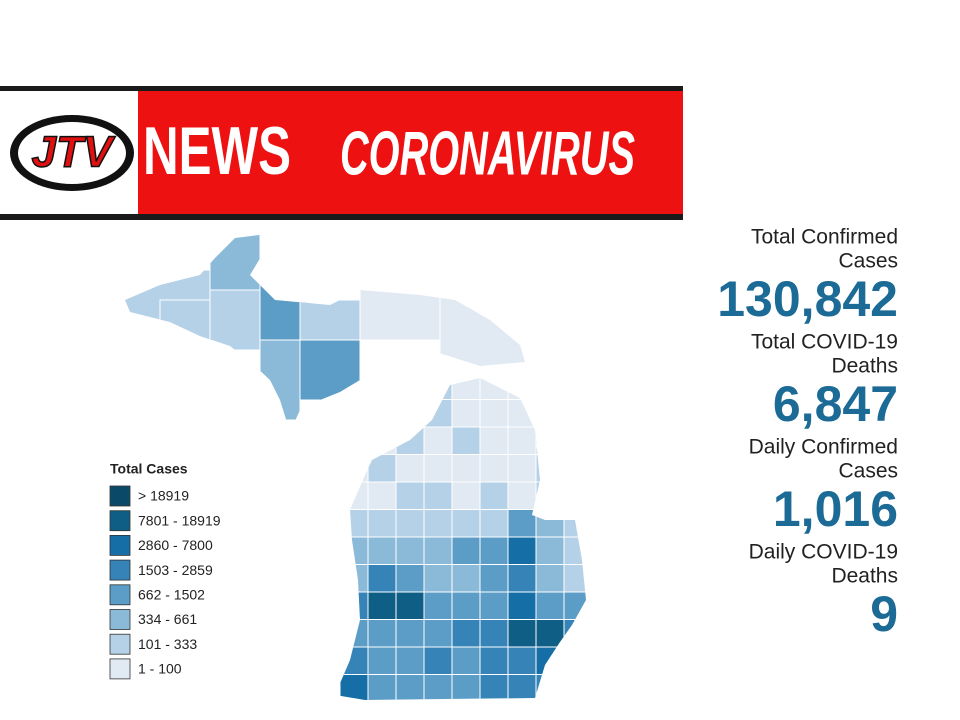  I want to click on legend-label: 2860 - 7800, so click(175, 545).